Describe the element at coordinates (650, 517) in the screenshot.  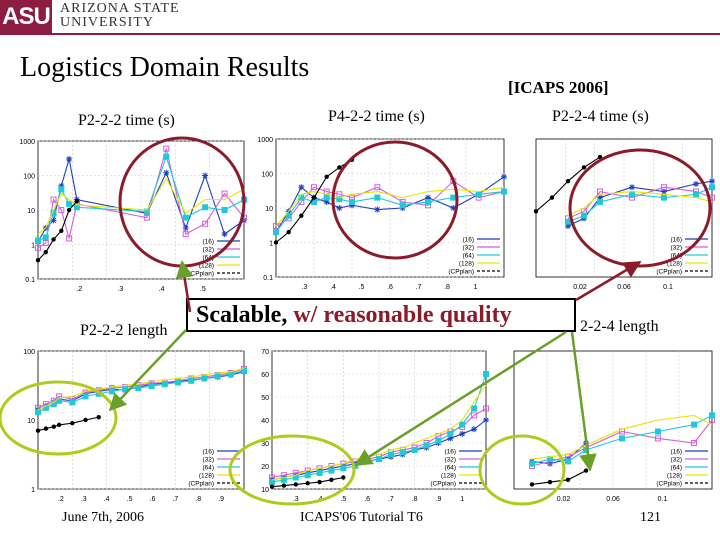
I see `footer-page-number: 121` at that location.